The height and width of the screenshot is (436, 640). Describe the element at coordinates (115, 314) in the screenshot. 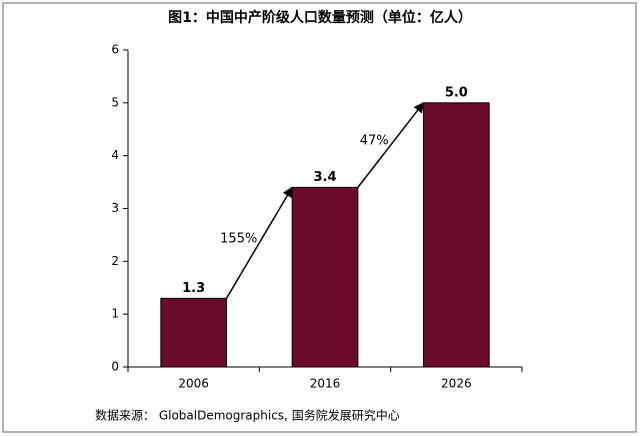

I see `y-tick-label: 1` at that location.